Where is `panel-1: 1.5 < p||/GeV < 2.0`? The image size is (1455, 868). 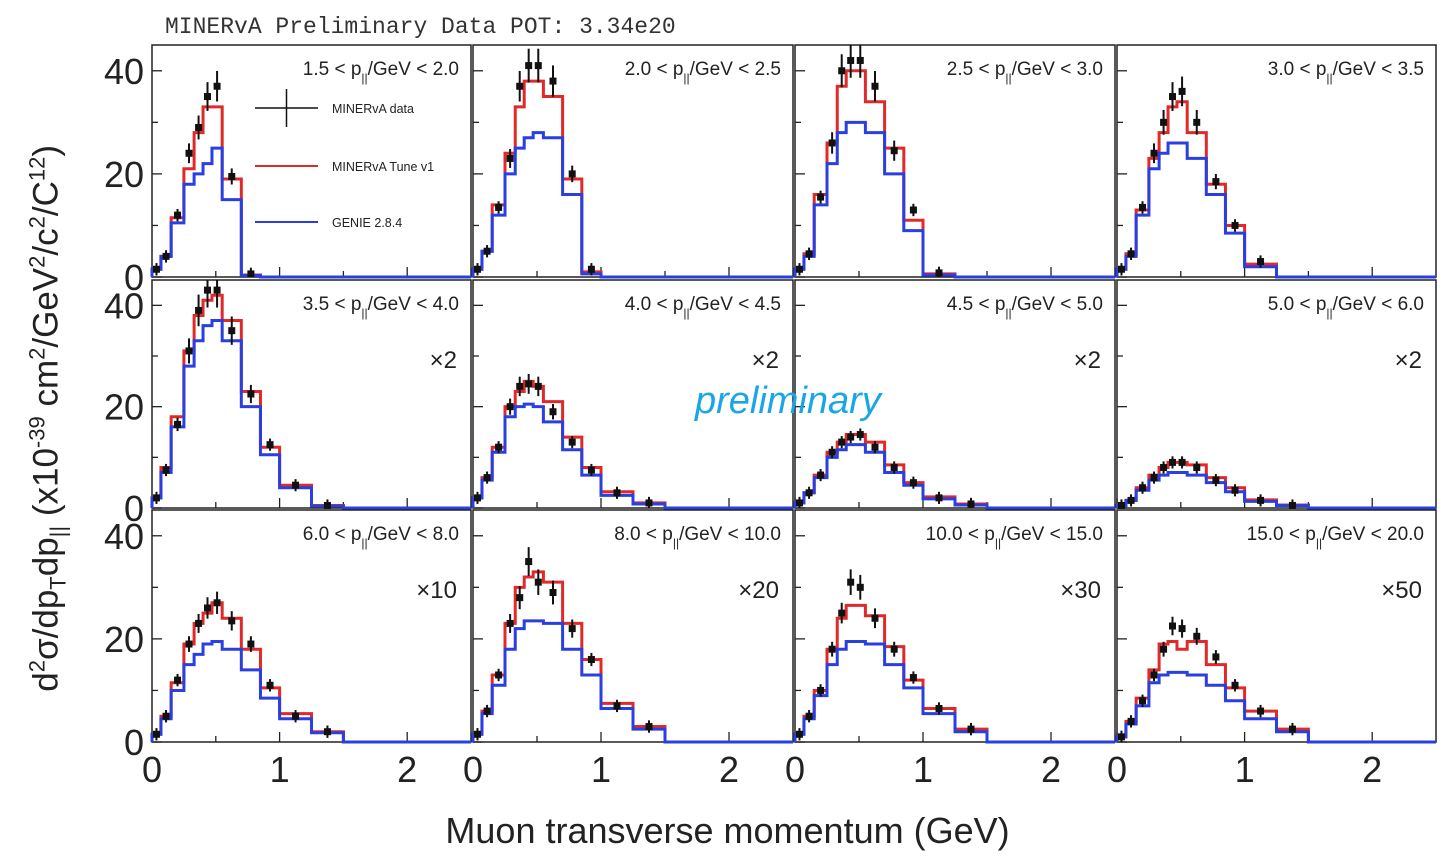
panel-1: 1.5 < p||/GeV < 2.0 is located at coordinates (311, 161).